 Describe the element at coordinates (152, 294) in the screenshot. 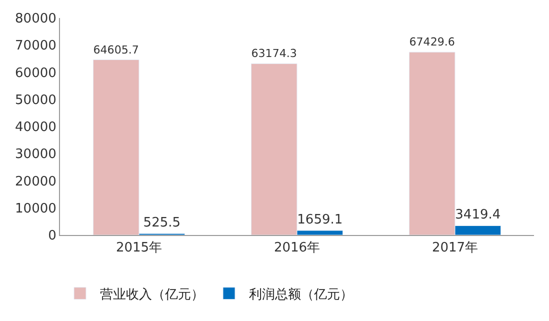

I see `legend-label: 营业收入（亿元）` at that location.